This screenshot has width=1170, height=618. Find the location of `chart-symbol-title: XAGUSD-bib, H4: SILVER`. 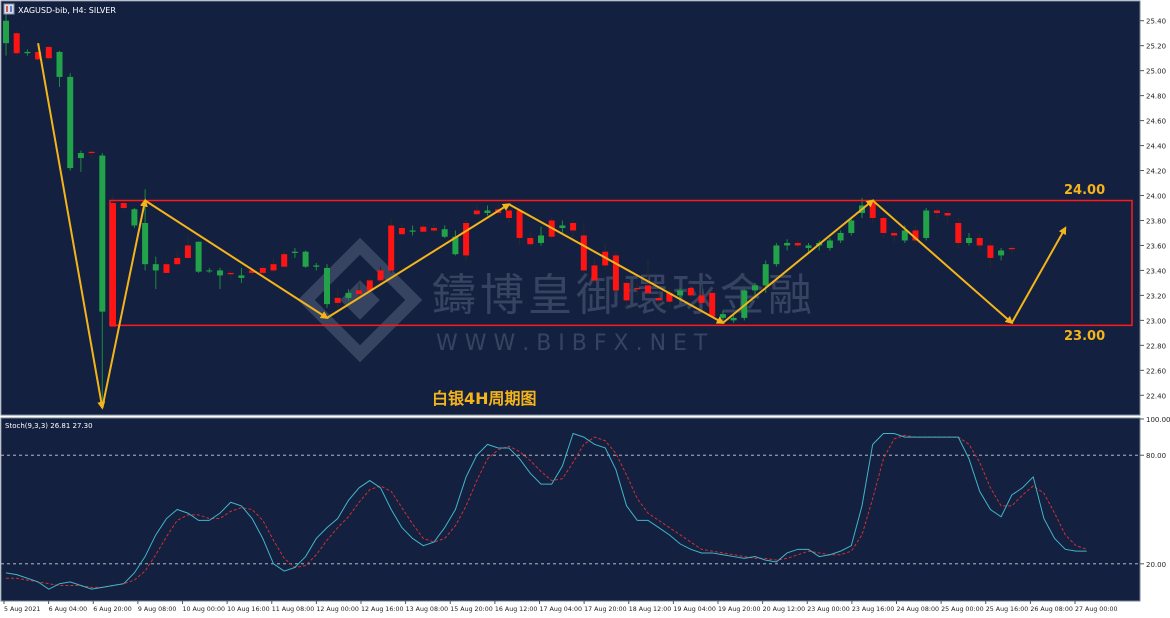

chart-symbol-title: XAGUSD-bib, H4: SILVER is located at coordinates (67, 10).